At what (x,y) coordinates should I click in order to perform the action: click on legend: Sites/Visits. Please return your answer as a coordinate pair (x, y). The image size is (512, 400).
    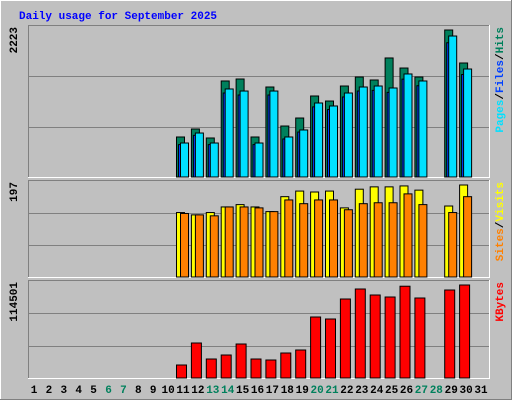
    Looking at the image, I should click on (501, 221).